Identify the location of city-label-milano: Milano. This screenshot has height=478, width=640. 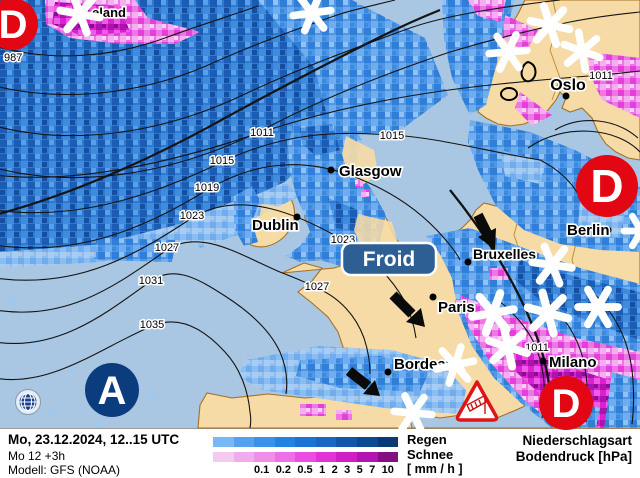
(573, 362).